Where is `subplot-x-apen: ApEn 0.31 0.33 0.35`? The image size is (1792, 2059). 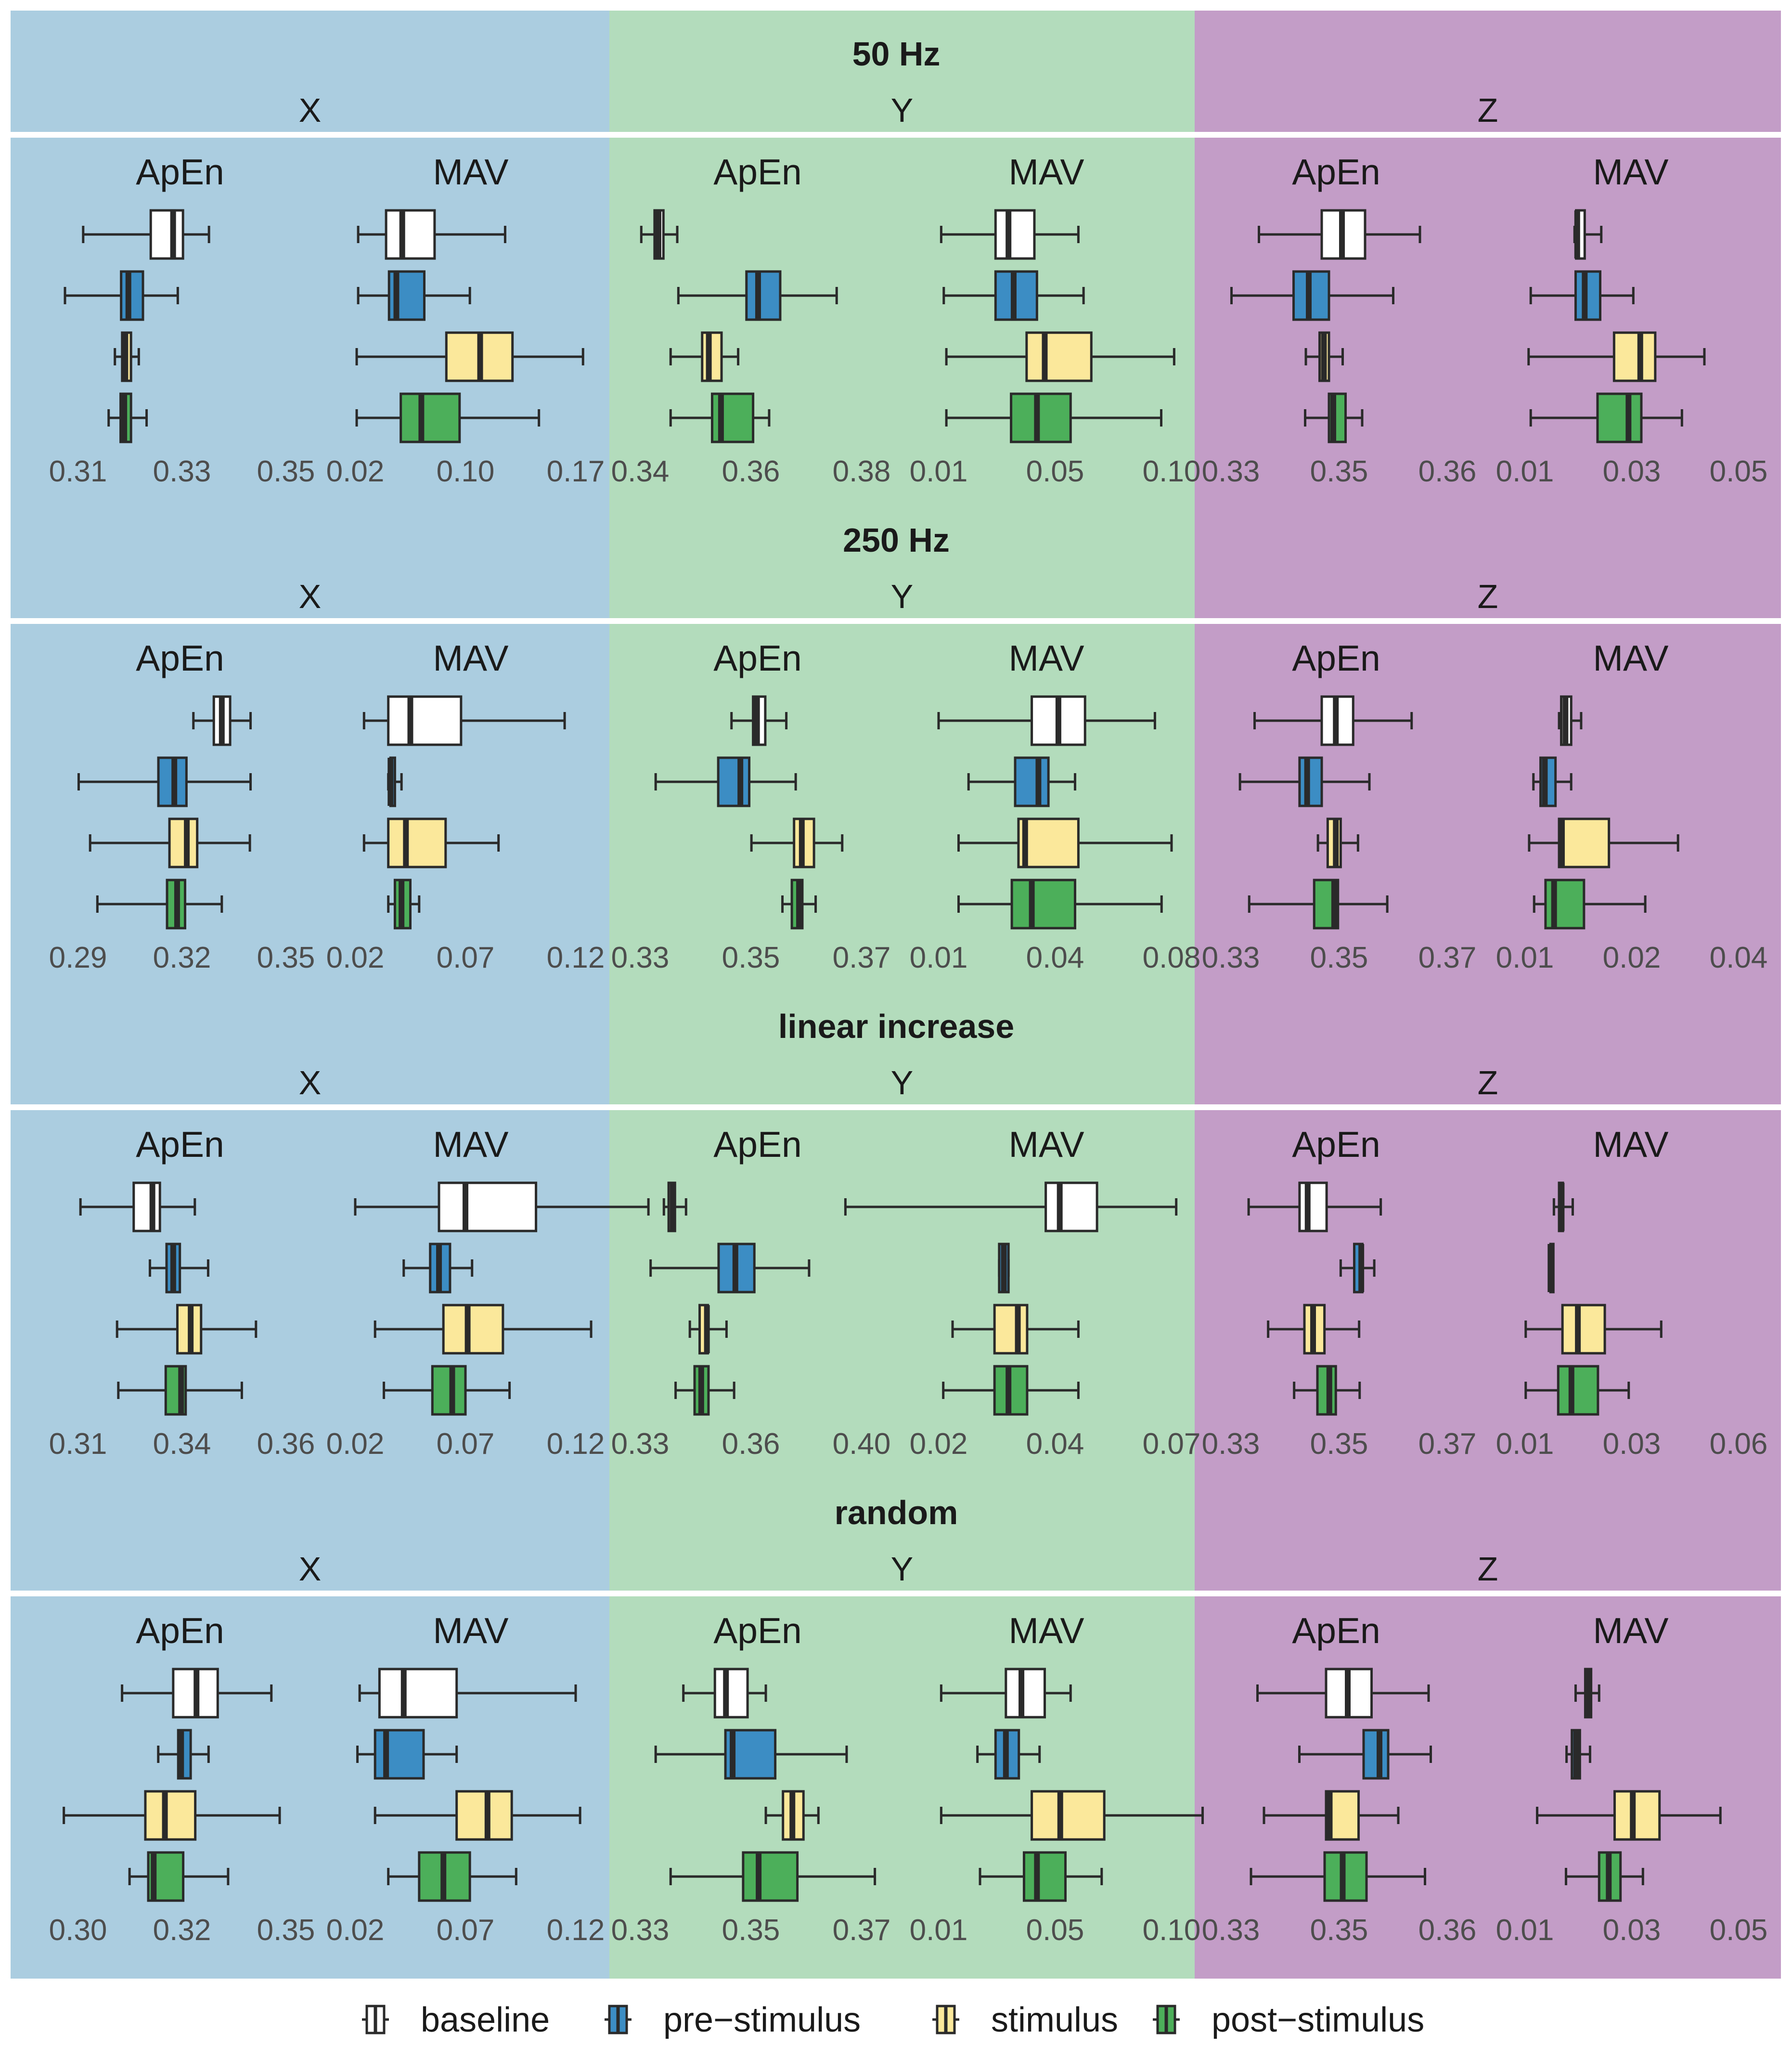 subplot-x-apen: ApEn 0.31 0.33 0.35 is located at coordinates (182, 320).